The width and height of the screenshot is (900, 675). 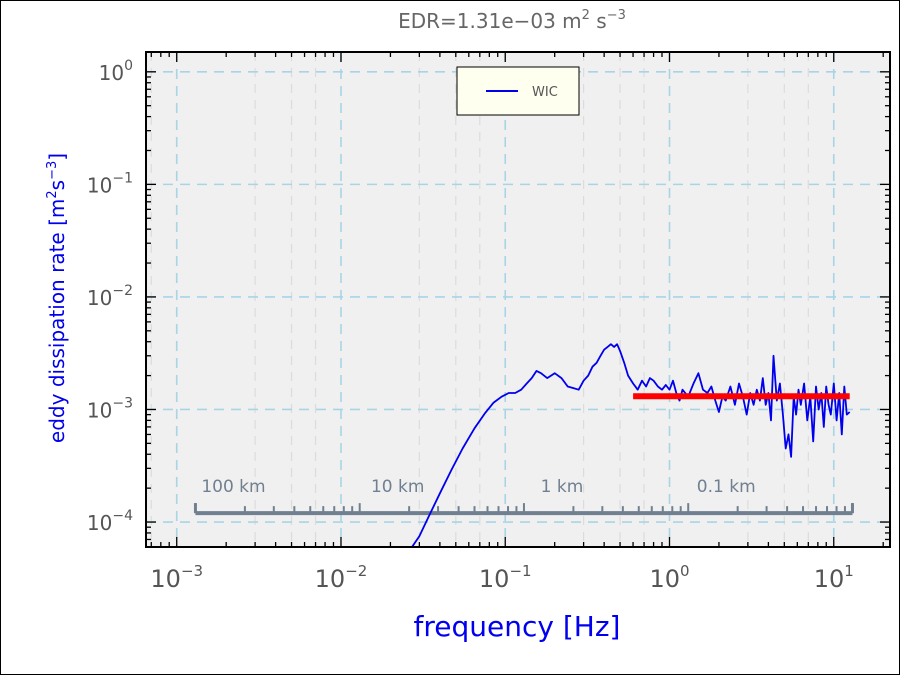 I want to click on y-tick-label: 10⁻⁴, so click(x=110, y=521).